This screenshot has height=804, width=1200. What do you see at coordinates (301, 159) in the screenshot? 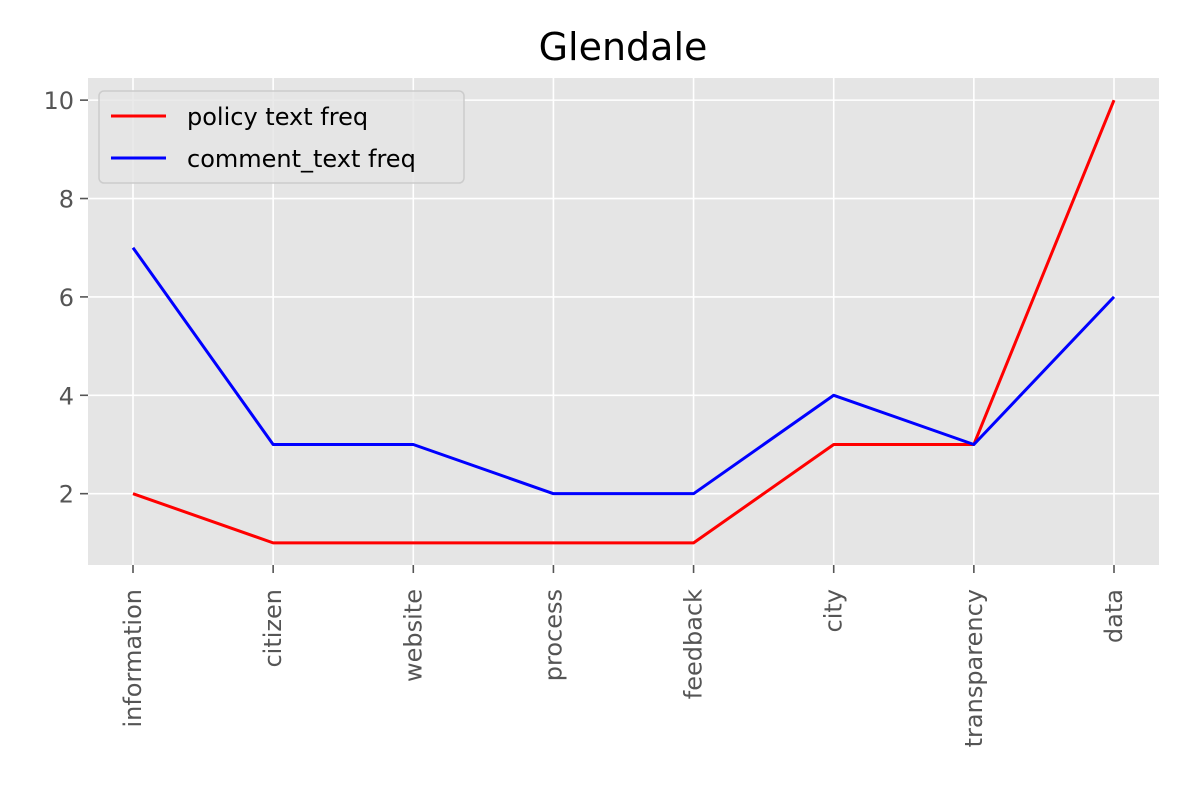
I see `legend-label-comment-text-freq: comment_text freq` at bounding box center [301, 159].